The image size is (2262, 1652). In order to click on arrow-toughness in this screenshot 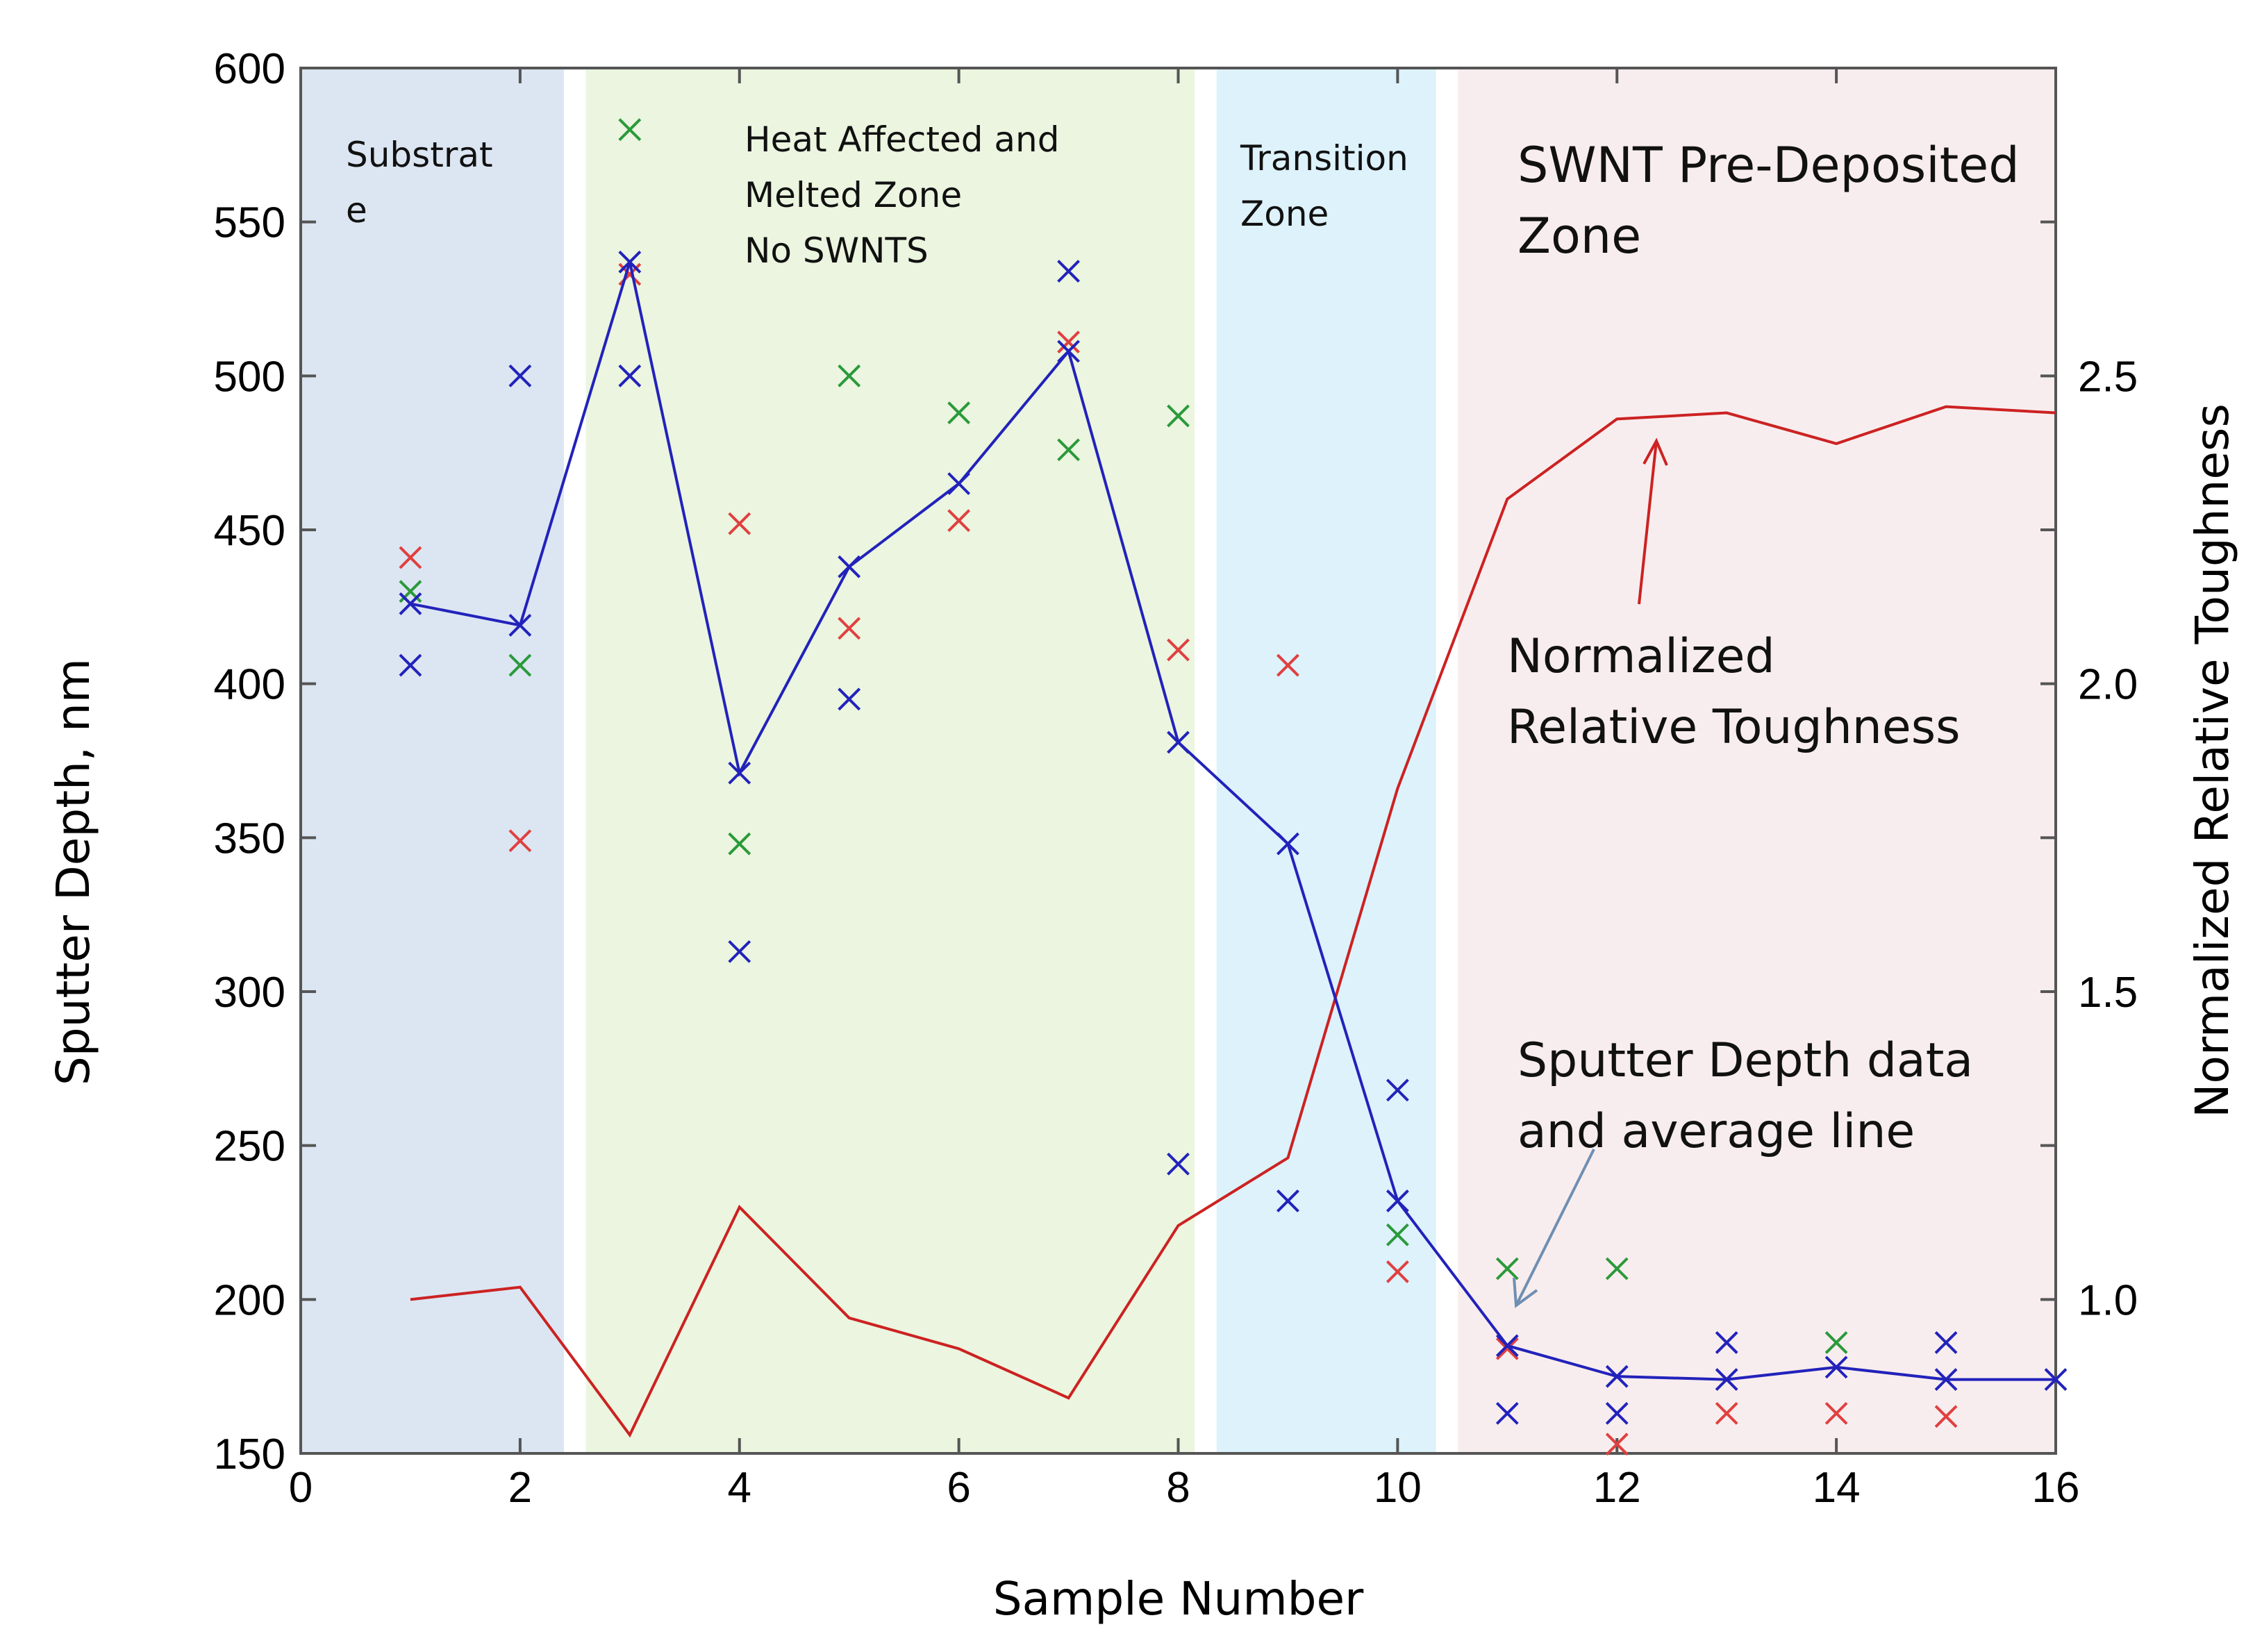, I will do `click(1648, 522)`.